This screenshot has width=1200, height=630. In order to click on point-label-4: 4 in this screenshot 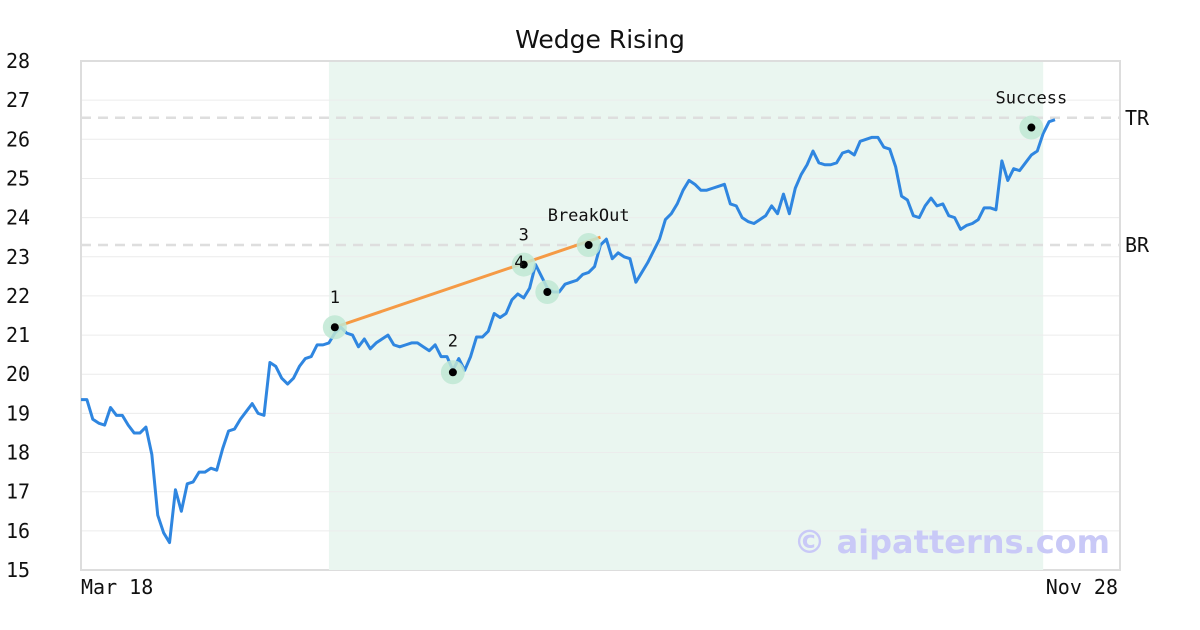, I will do `click(519, 263)`.